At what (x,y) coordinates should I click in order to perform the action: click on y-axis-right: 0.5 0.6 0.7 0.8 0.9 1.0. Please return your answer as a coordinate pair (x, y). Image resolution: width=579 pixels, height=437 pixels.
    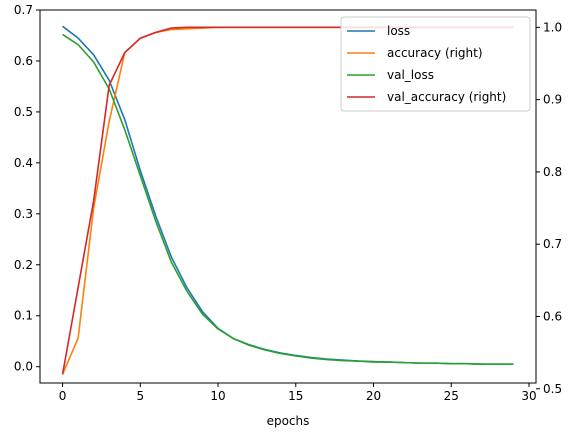
    Looking at the image, I should click on (549, 208).